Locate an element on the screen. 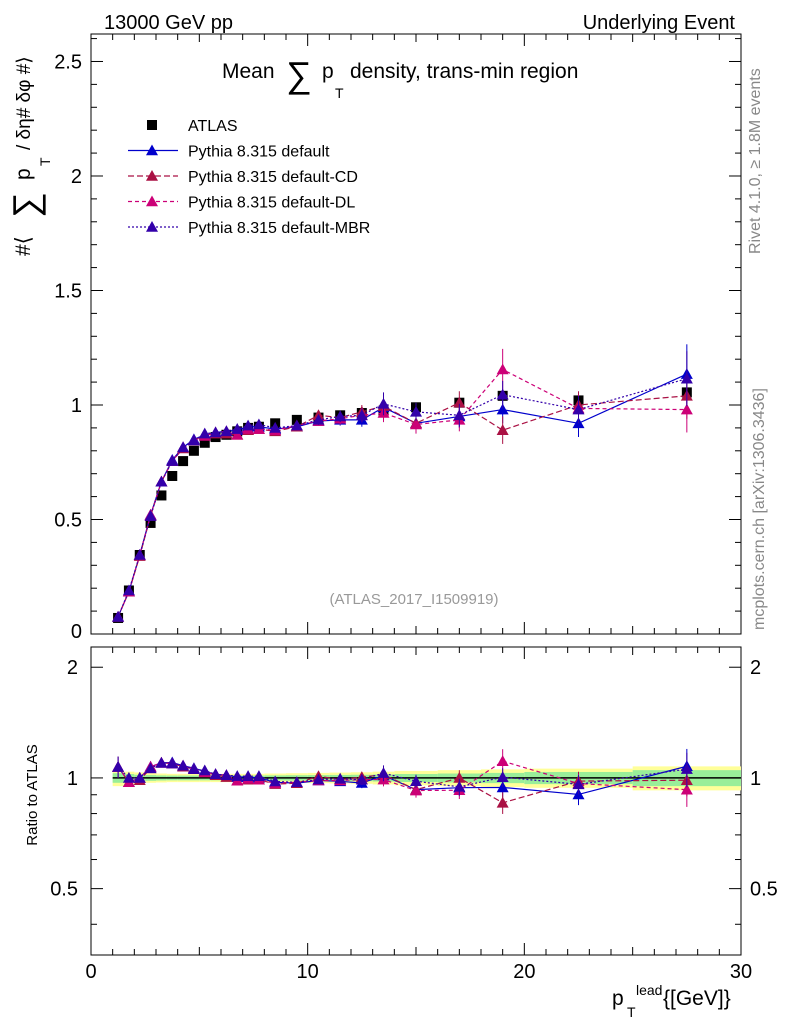  ratio-y-tick-label-right: 0.5 is located at coordinates (764, 890).